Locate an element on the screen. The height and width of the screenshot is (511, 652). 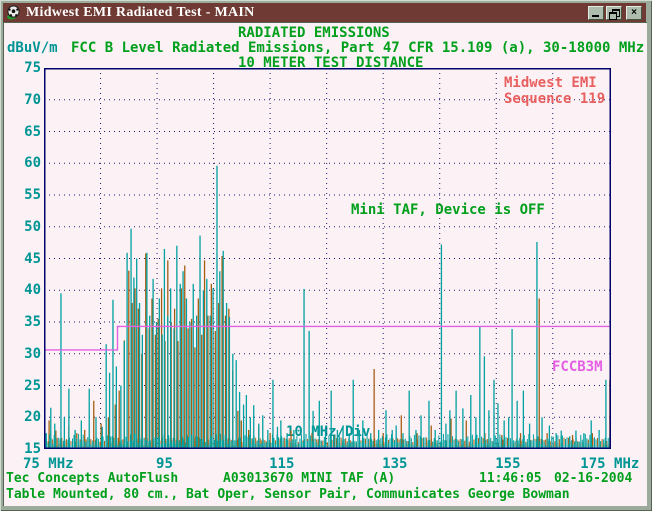
minimize-button is located at coordinates (596, 12).